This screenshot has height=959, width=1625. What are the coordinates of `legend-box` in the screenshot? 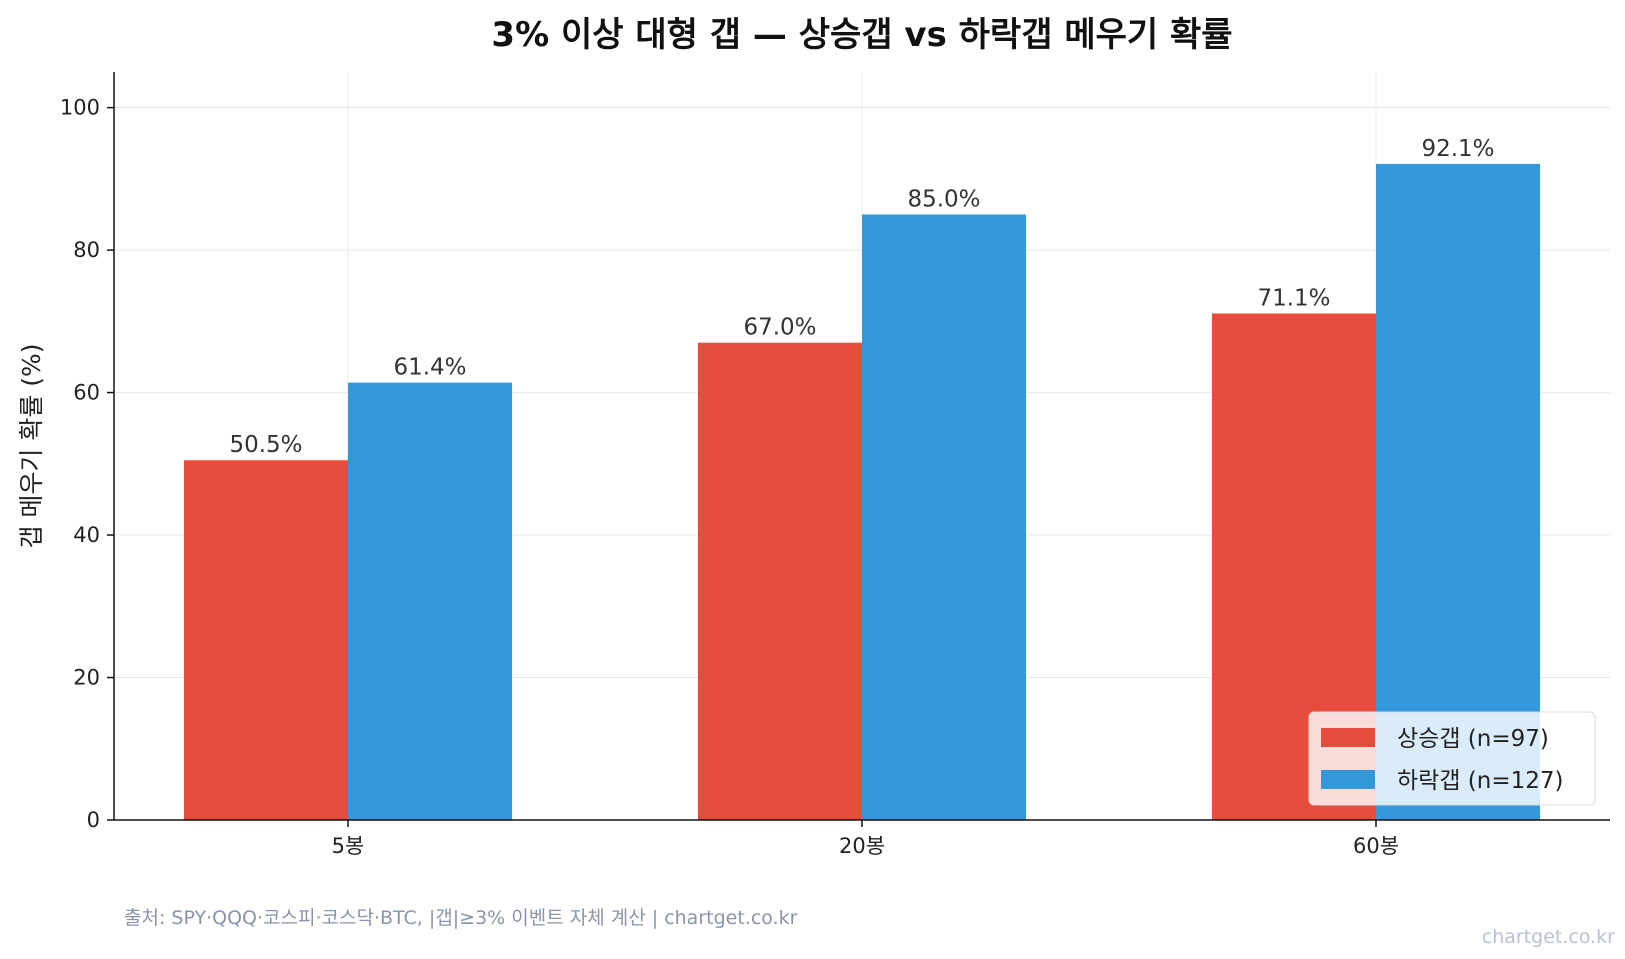 It's located at (1452, 758).